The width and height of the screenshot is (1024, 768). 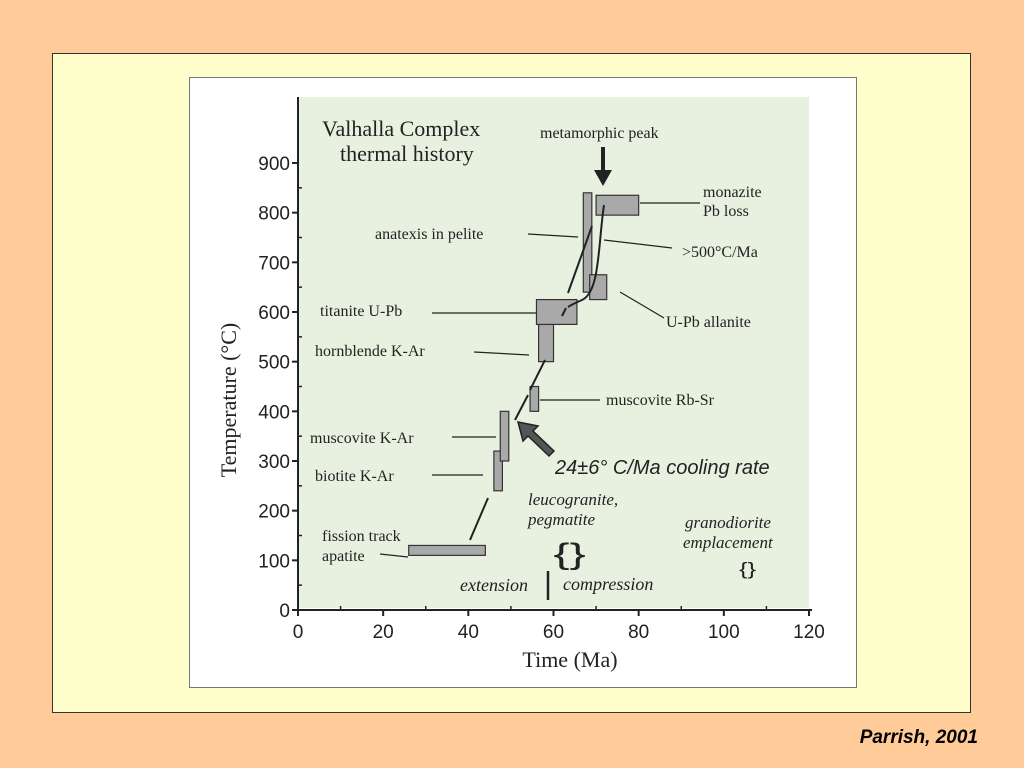 I want to click on label-cooling-rate: 24±6° C/Ma cooling rate, so click(x=662, y=468).